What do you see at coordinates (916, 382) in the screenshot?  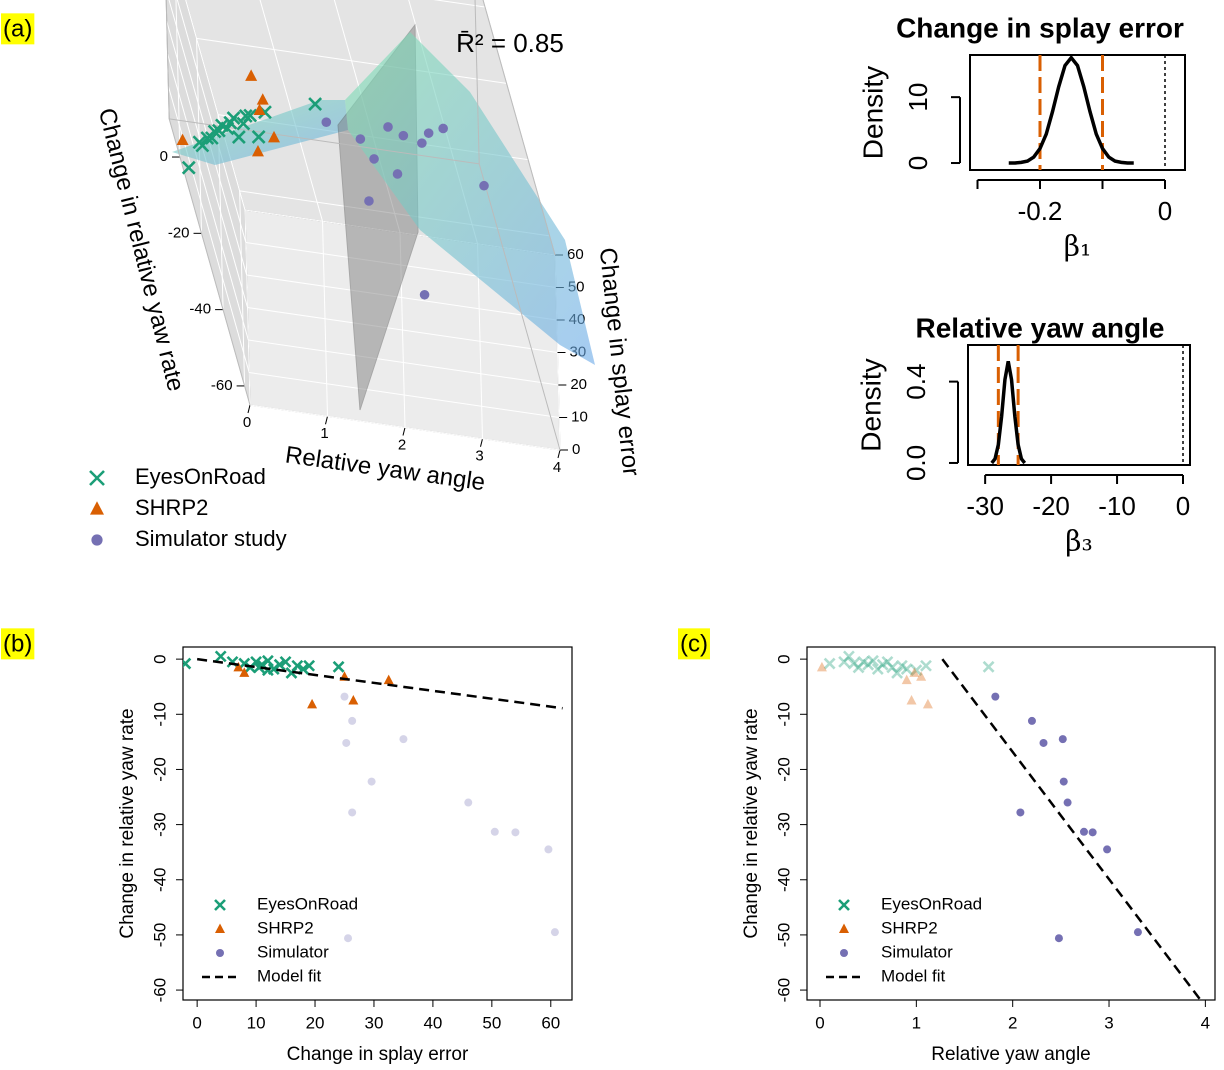 I see `y-tick-label: 0.4` at bounding box center [916, 382].